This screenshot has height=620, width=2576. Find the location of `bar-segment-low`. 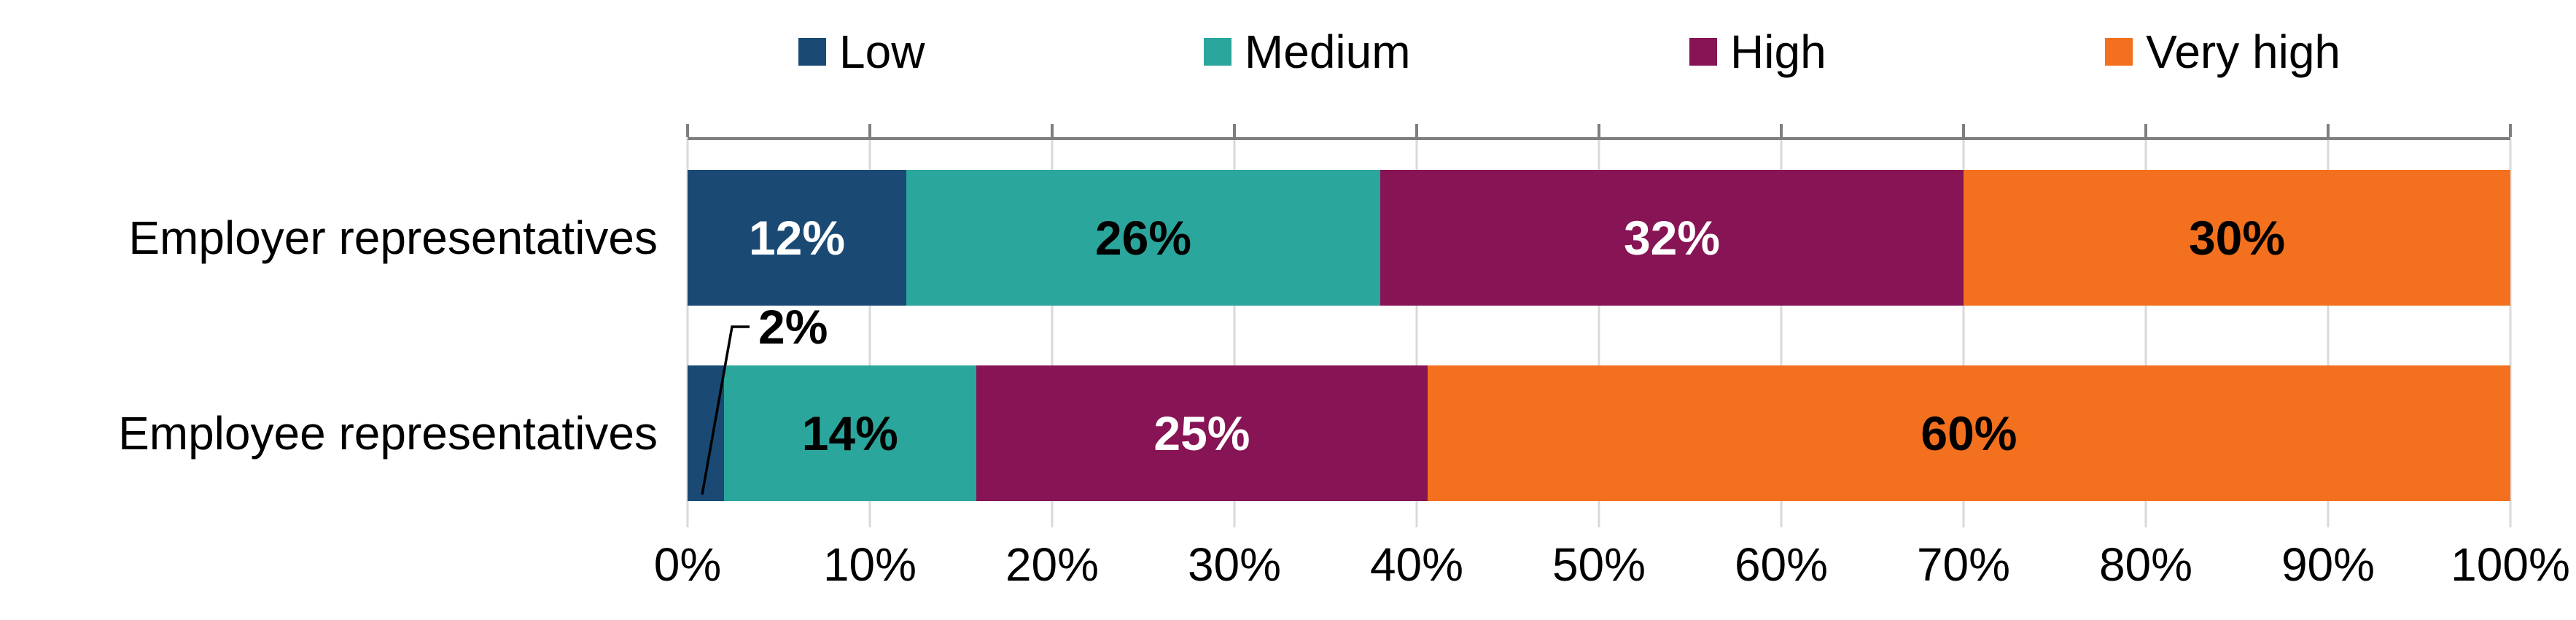

bar-segment-low is located at coordinates (706, 433).